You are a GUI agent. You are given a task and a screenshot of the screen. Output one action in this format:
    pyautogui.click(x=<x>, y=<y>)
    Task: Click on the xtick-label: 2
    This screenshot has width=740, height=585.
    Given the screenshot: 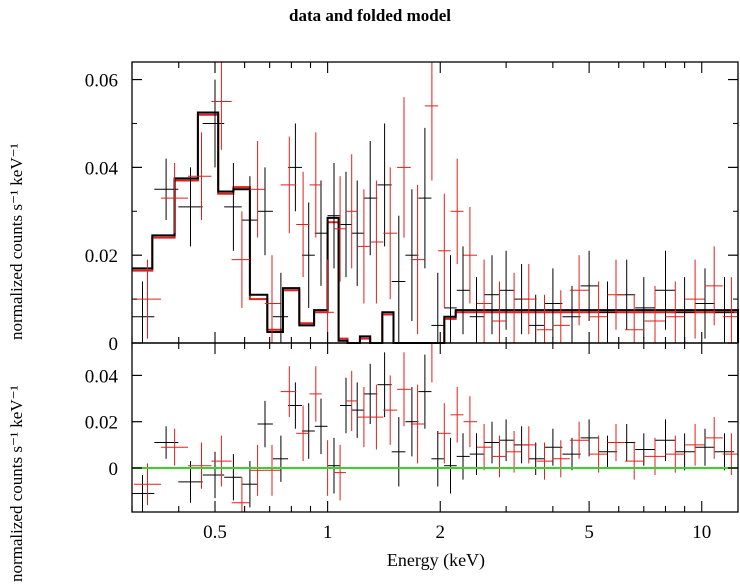 What is the action you would take?
    pyautogui.click(x=440, y=532)
    